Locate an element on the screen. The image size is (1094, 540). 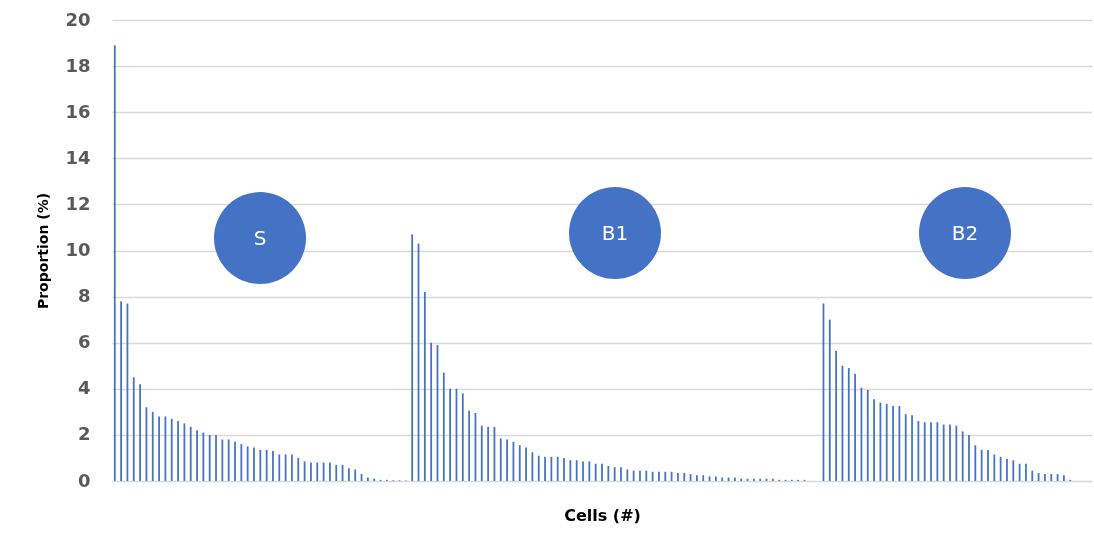
y-tick-label: 20 is located at coordinates (78, 19).